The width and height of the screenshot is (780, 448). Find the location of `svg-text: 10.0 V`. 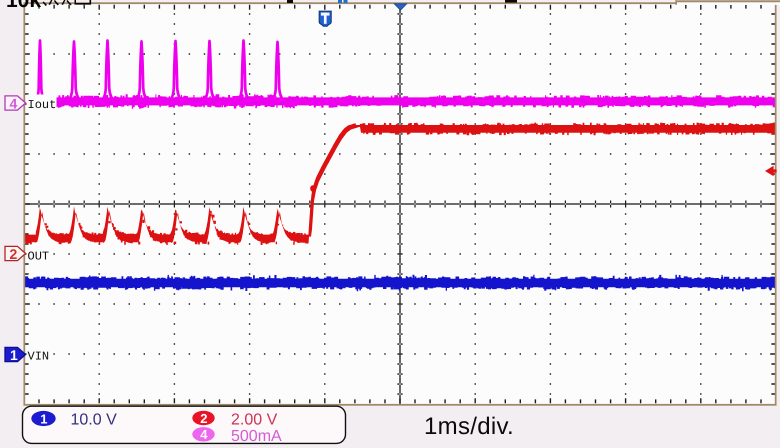

svg-text: 10.0 V is located at coordinates (94, 420).